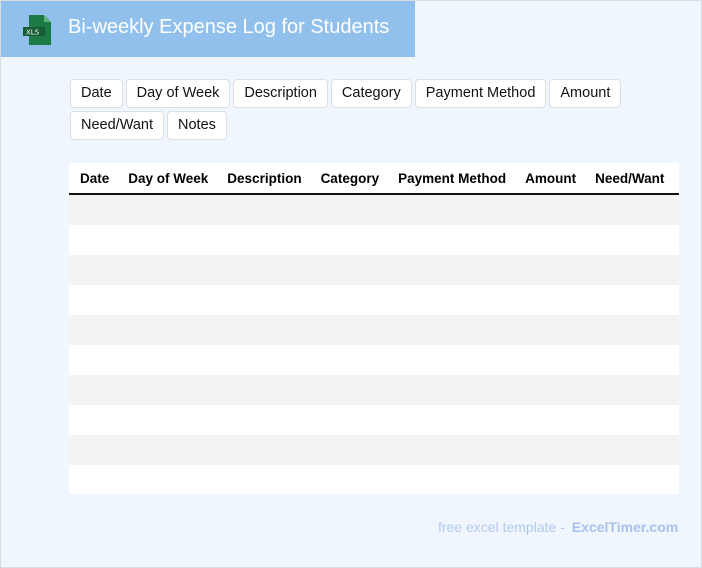 This screenshot has width=702, height=568. What do you see at coordinates (675, 179) in the screenshot?
I see `column-header: Notes` at bounding box center [675, 179].